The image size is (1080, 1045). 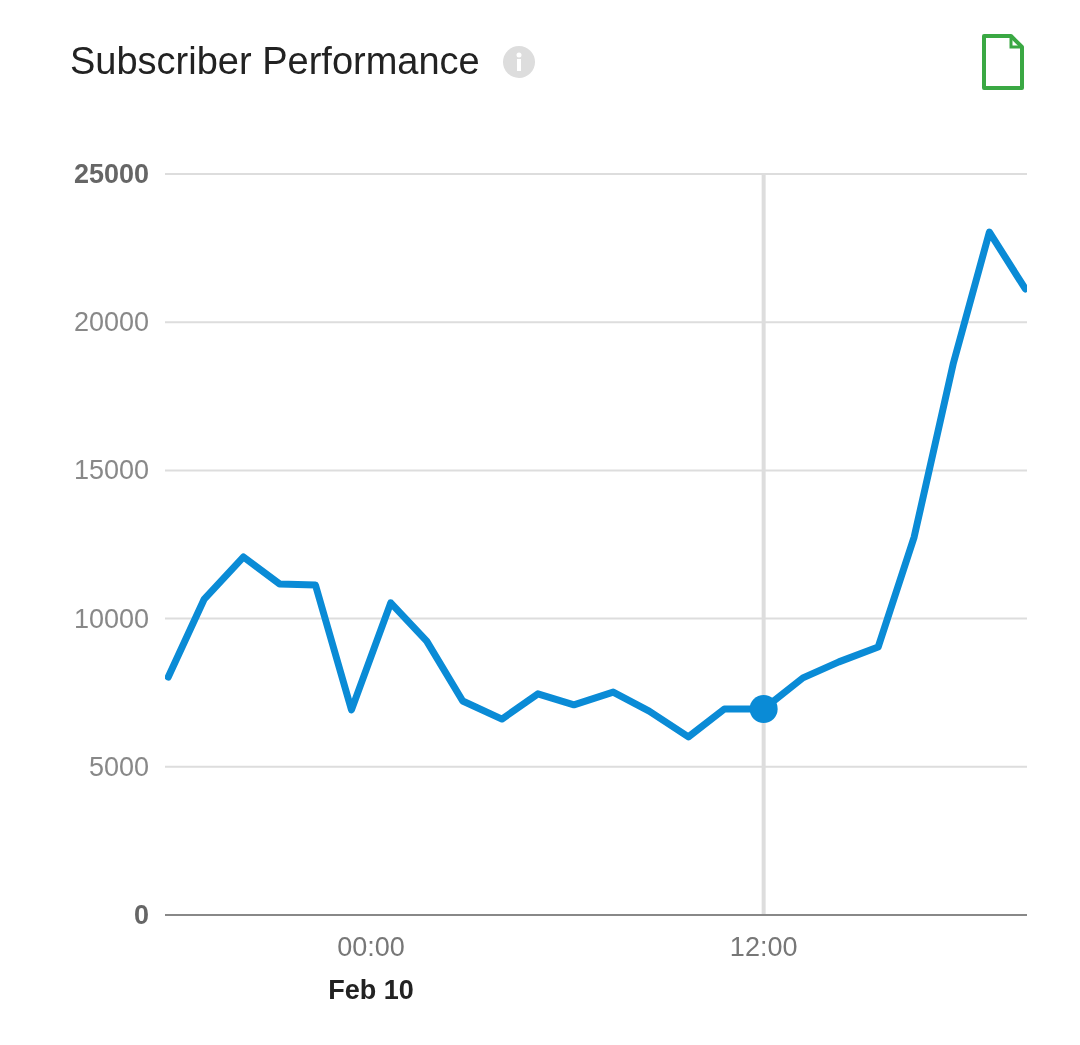 What do you see at coordinates (111, 470) in the screenshot?
I see `y-tick-label: 15000` at bounding box center [111, 470].